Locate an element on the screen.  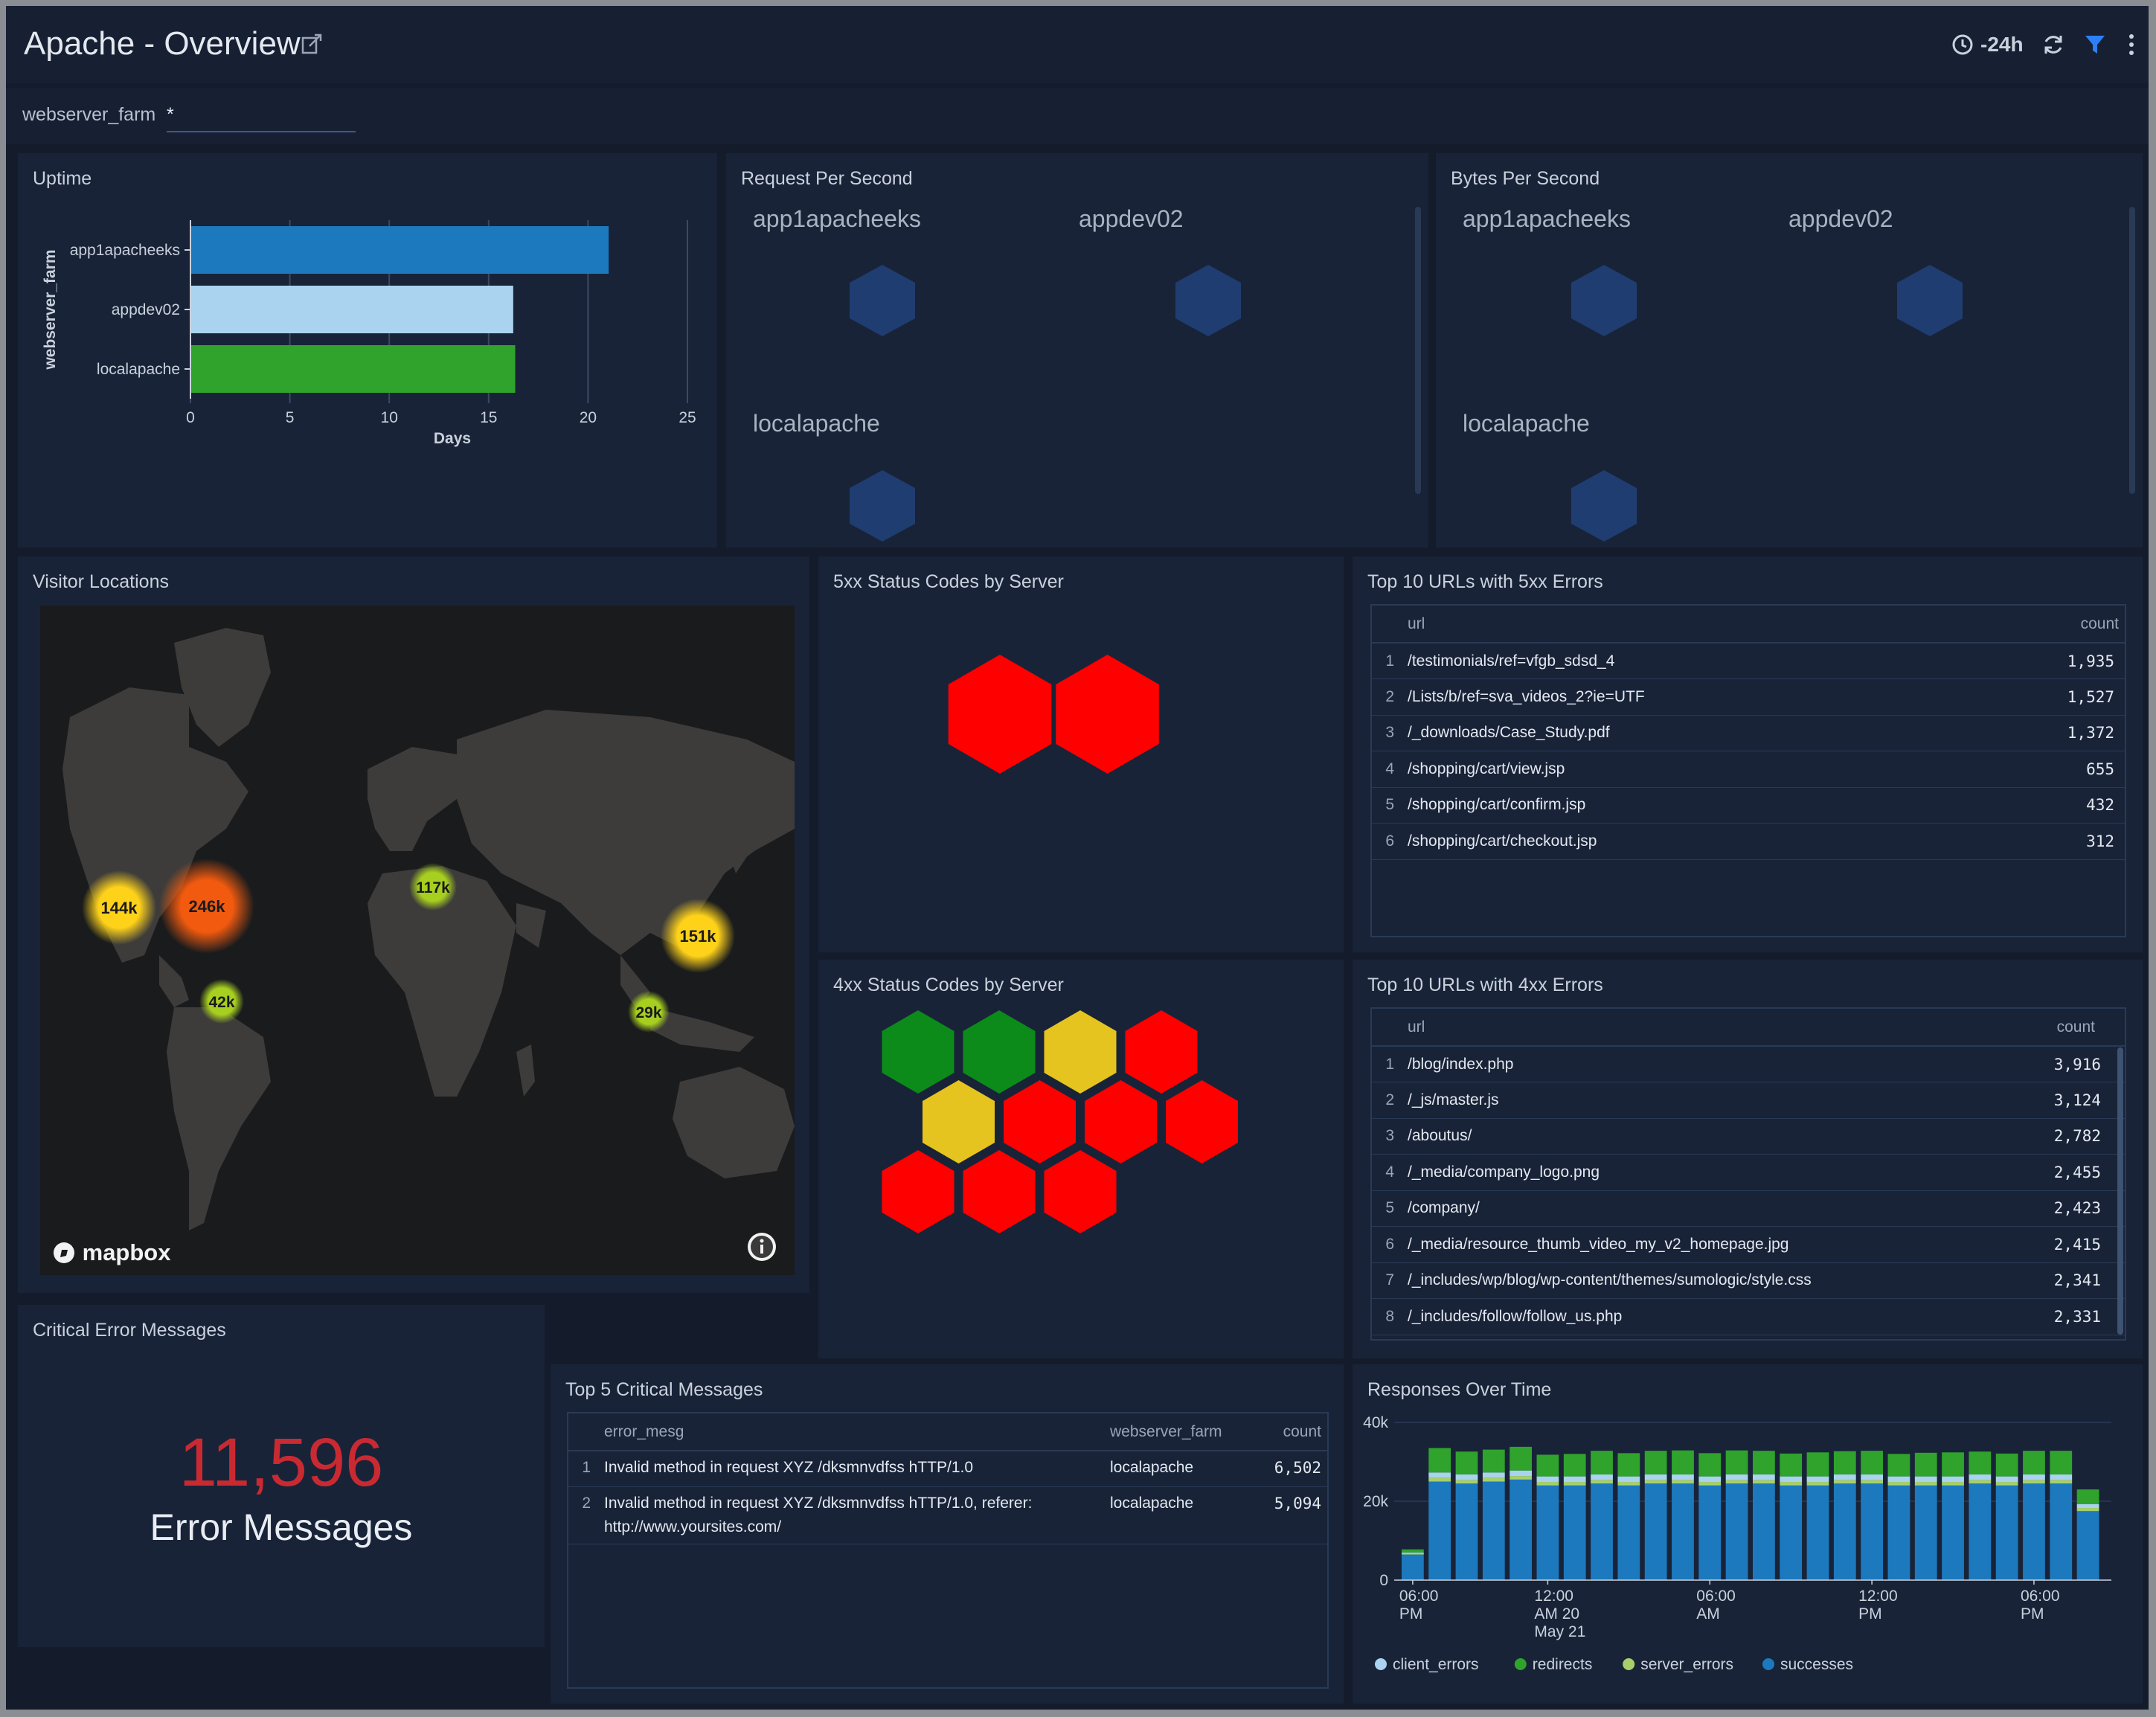
table-row: 3/_downloads/Case_Study.pdf 1,372 is located at coordinates (1748, 733).